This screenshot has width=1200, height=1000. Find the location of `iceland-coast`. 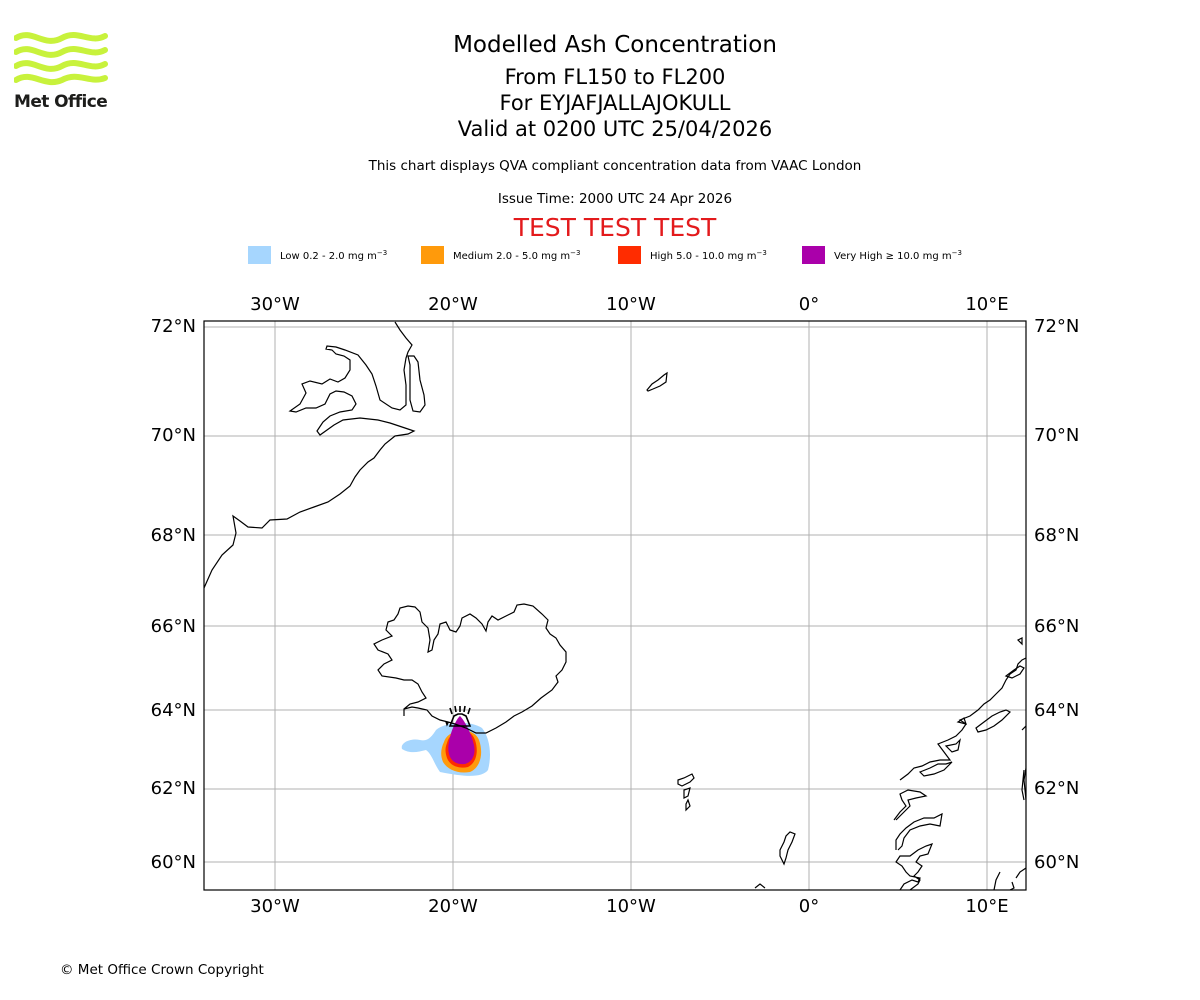

iceland-coast is located at coordinates (470, 668).